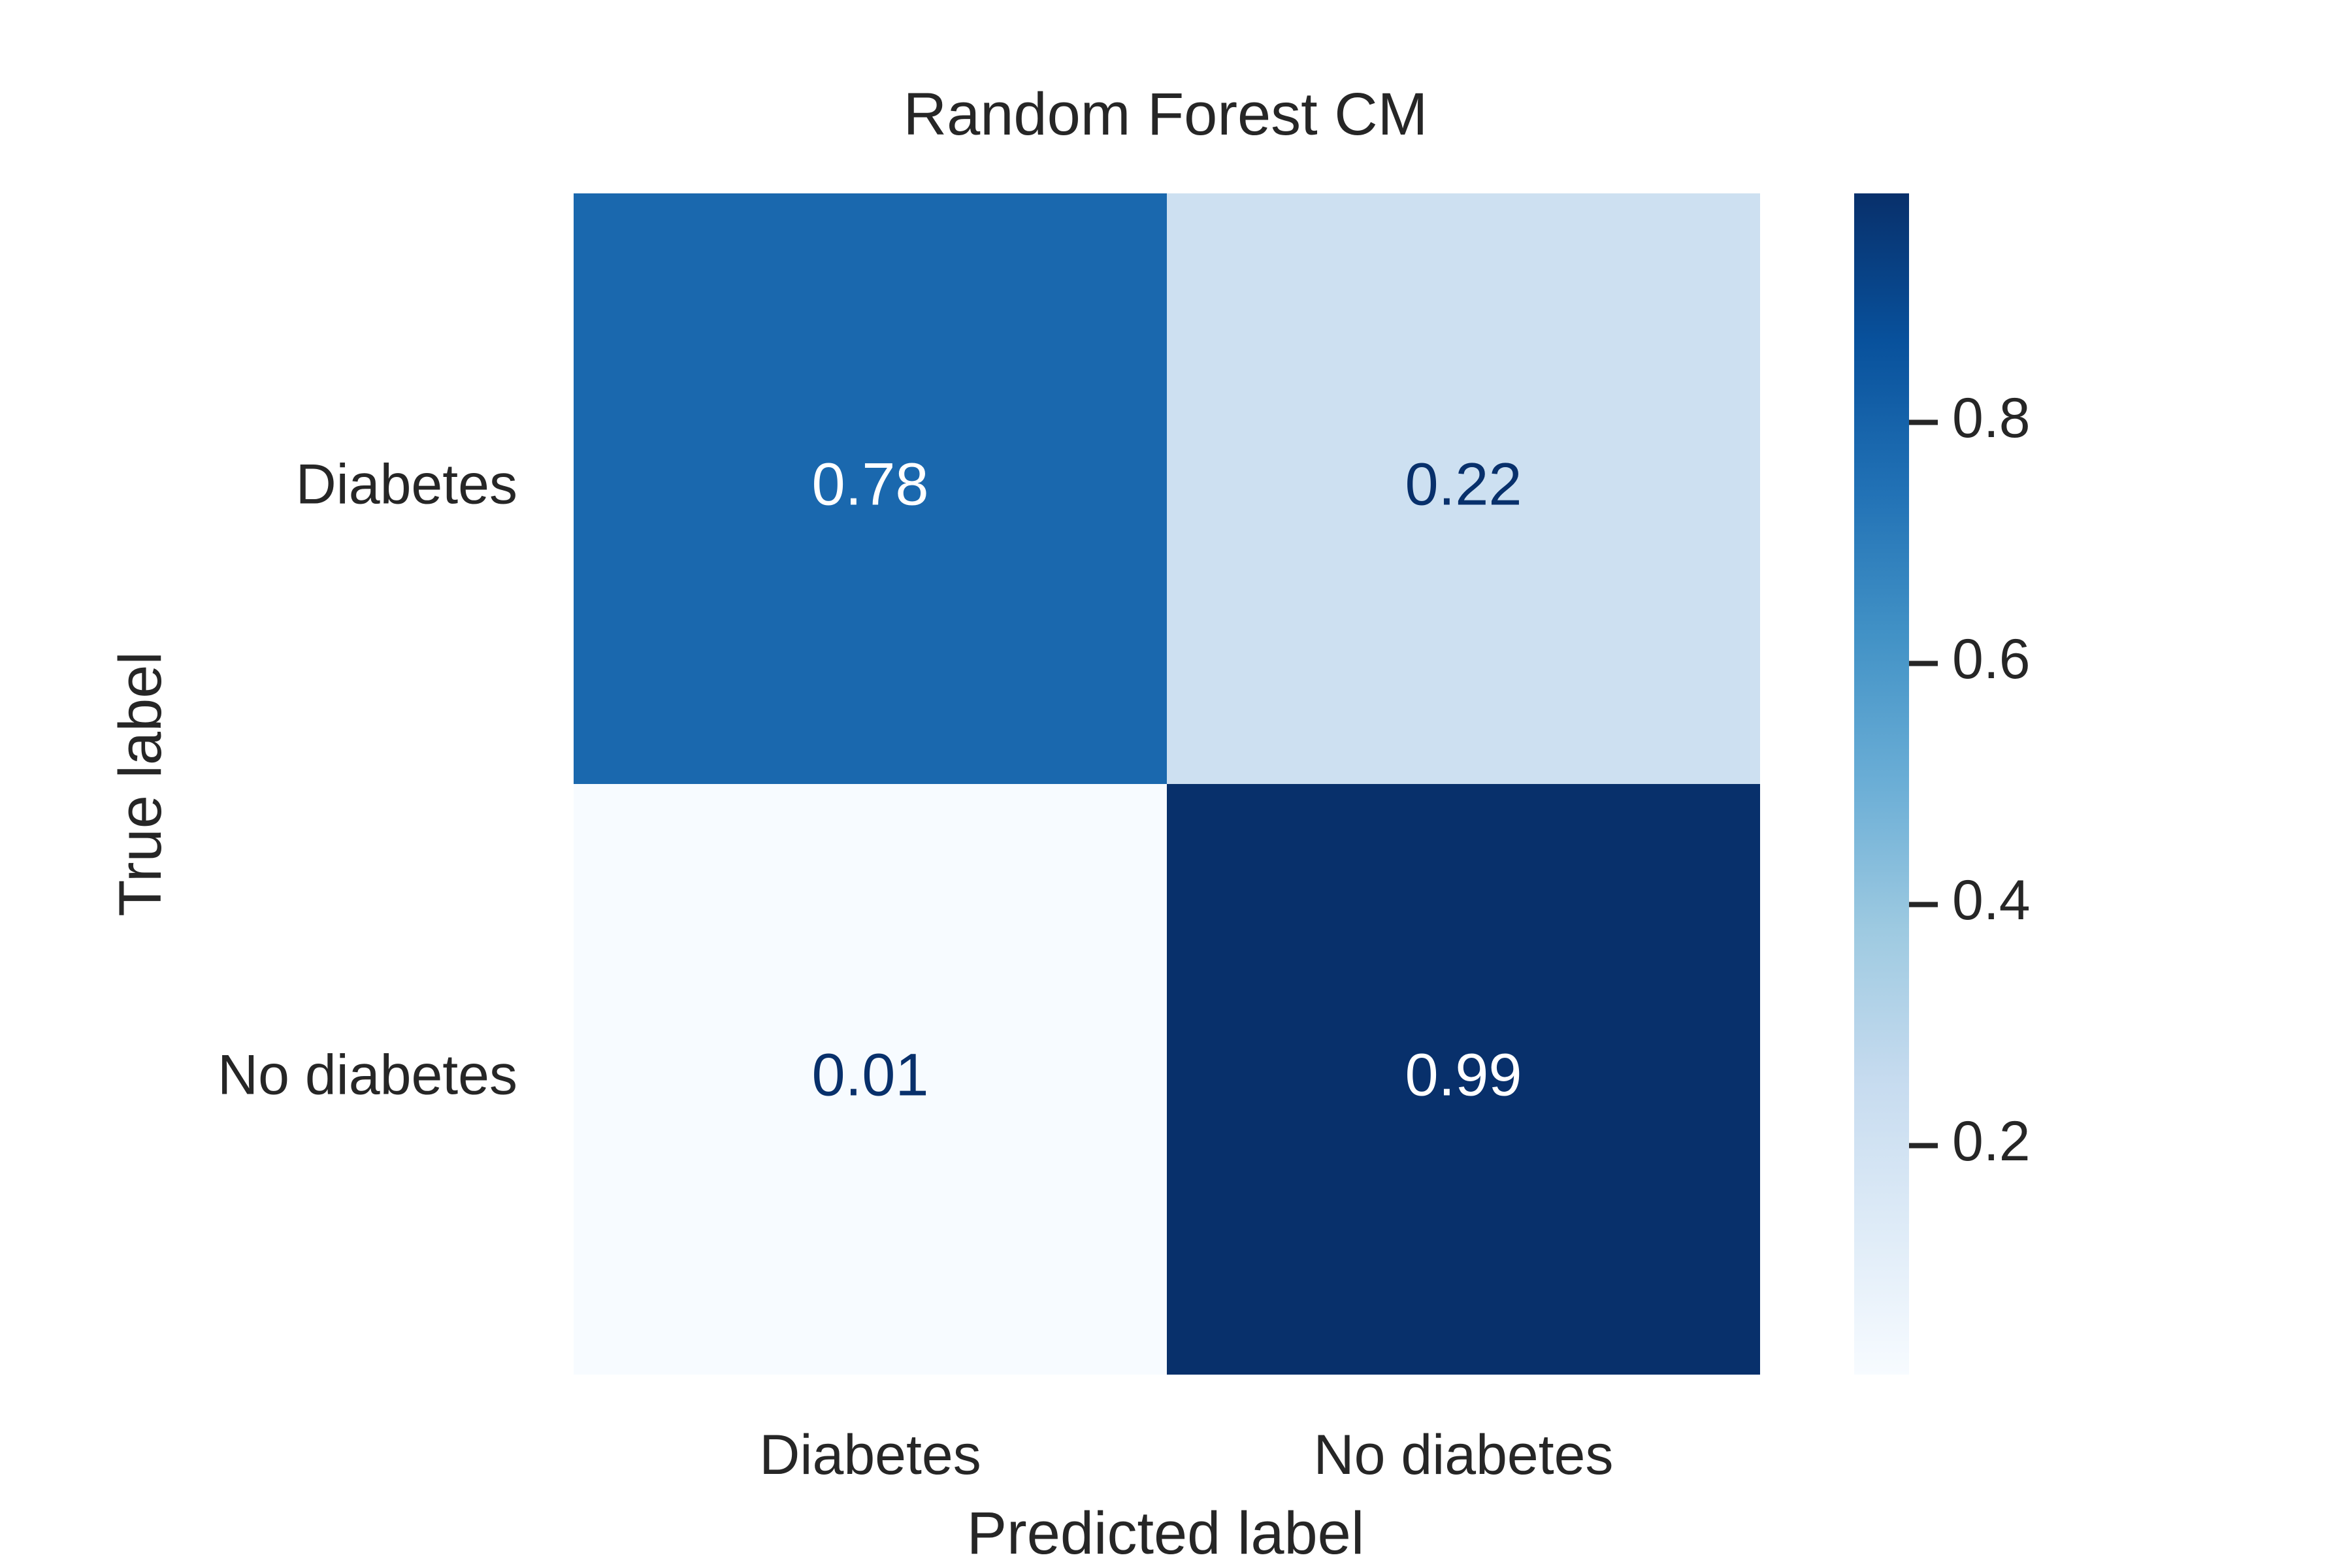 The width and height of the screenshot is (2352, 1568). Describe the element at coordinates (1463, 1074) in the screenshot. I see `cell-value-label-1-1: 0.99` at that location.